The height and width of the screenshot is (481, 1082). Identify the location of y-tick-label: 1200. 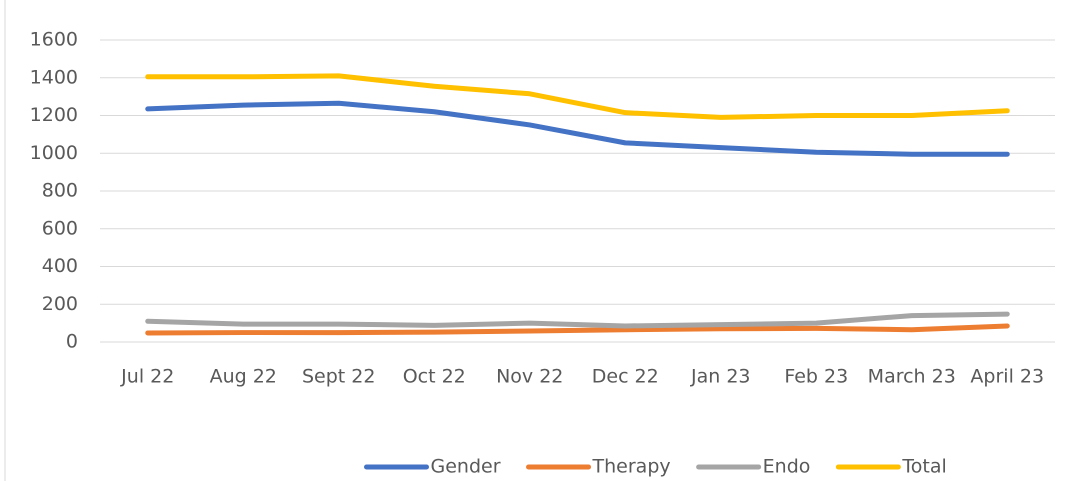
(54, 115).